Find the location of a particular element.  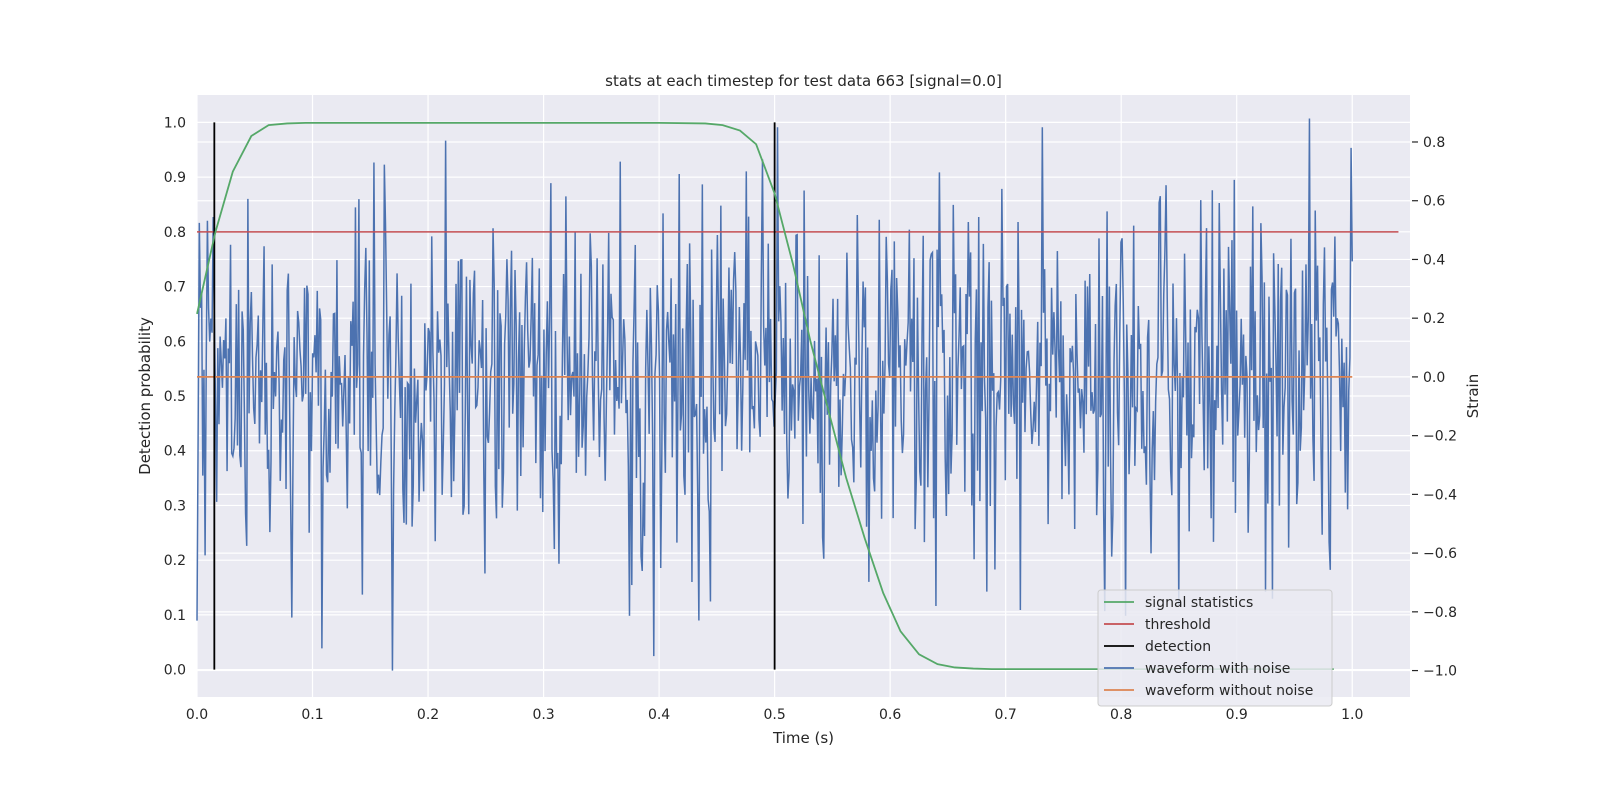

y-tick-label: 0.1 is located at coordinates (175, 616).